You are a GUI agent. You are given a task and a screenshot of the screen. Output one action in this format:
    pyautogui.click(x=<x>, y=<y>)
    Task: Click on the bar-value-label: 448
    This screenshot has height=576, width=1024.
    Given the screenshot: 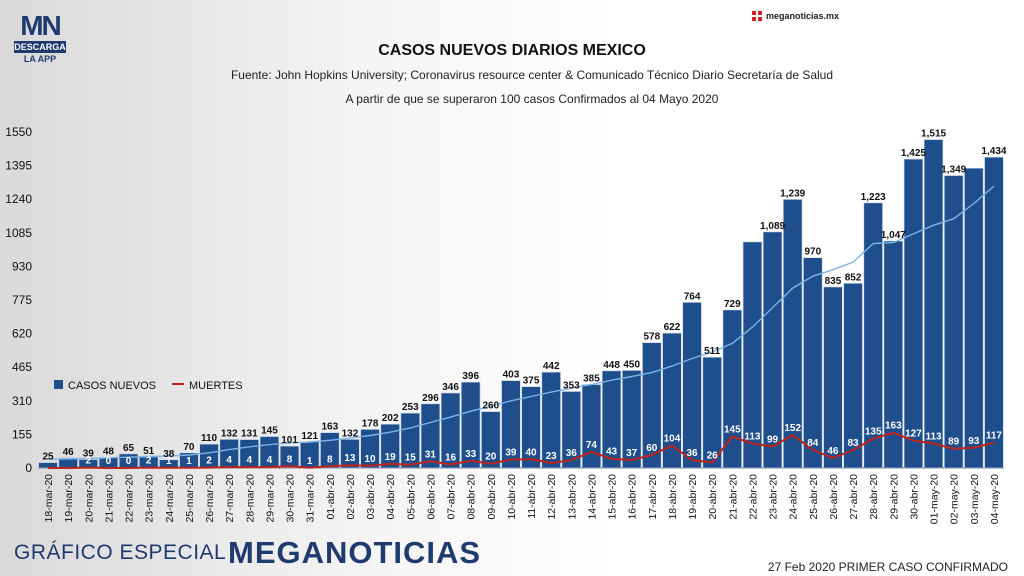 What is the action you would take?
    pyautogui.click(x=611, y=365)
    